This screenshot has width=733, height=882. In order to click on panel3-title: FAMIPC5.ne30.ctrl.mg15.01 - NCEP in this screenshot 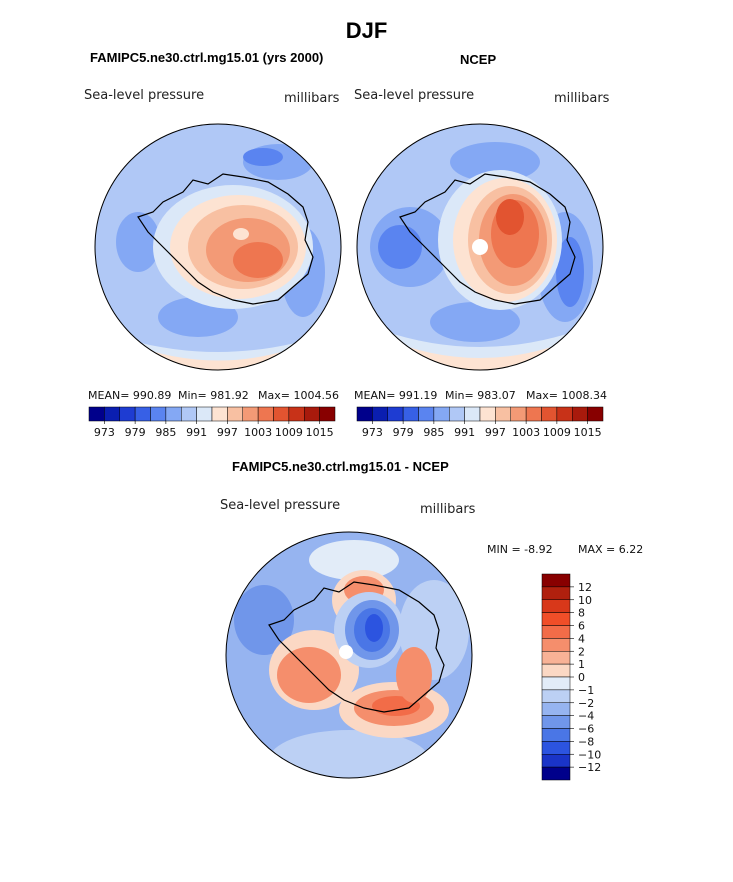, I will do `click(340, 466)`.